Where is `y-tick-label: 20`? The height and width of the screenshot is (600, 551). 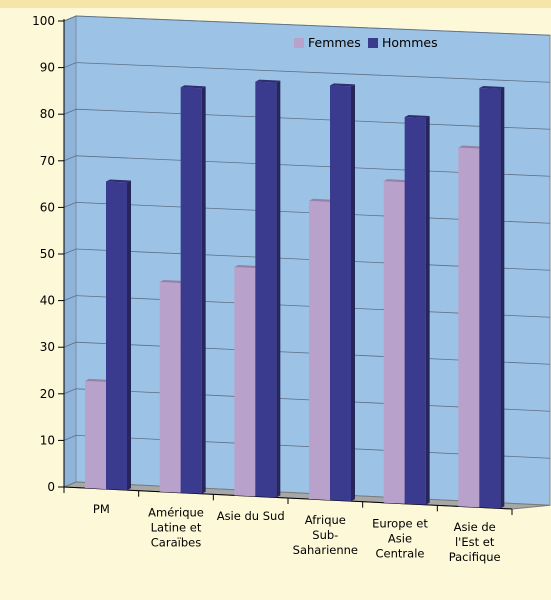
y-tick-label: 20 is located at coordinates (47, 394).